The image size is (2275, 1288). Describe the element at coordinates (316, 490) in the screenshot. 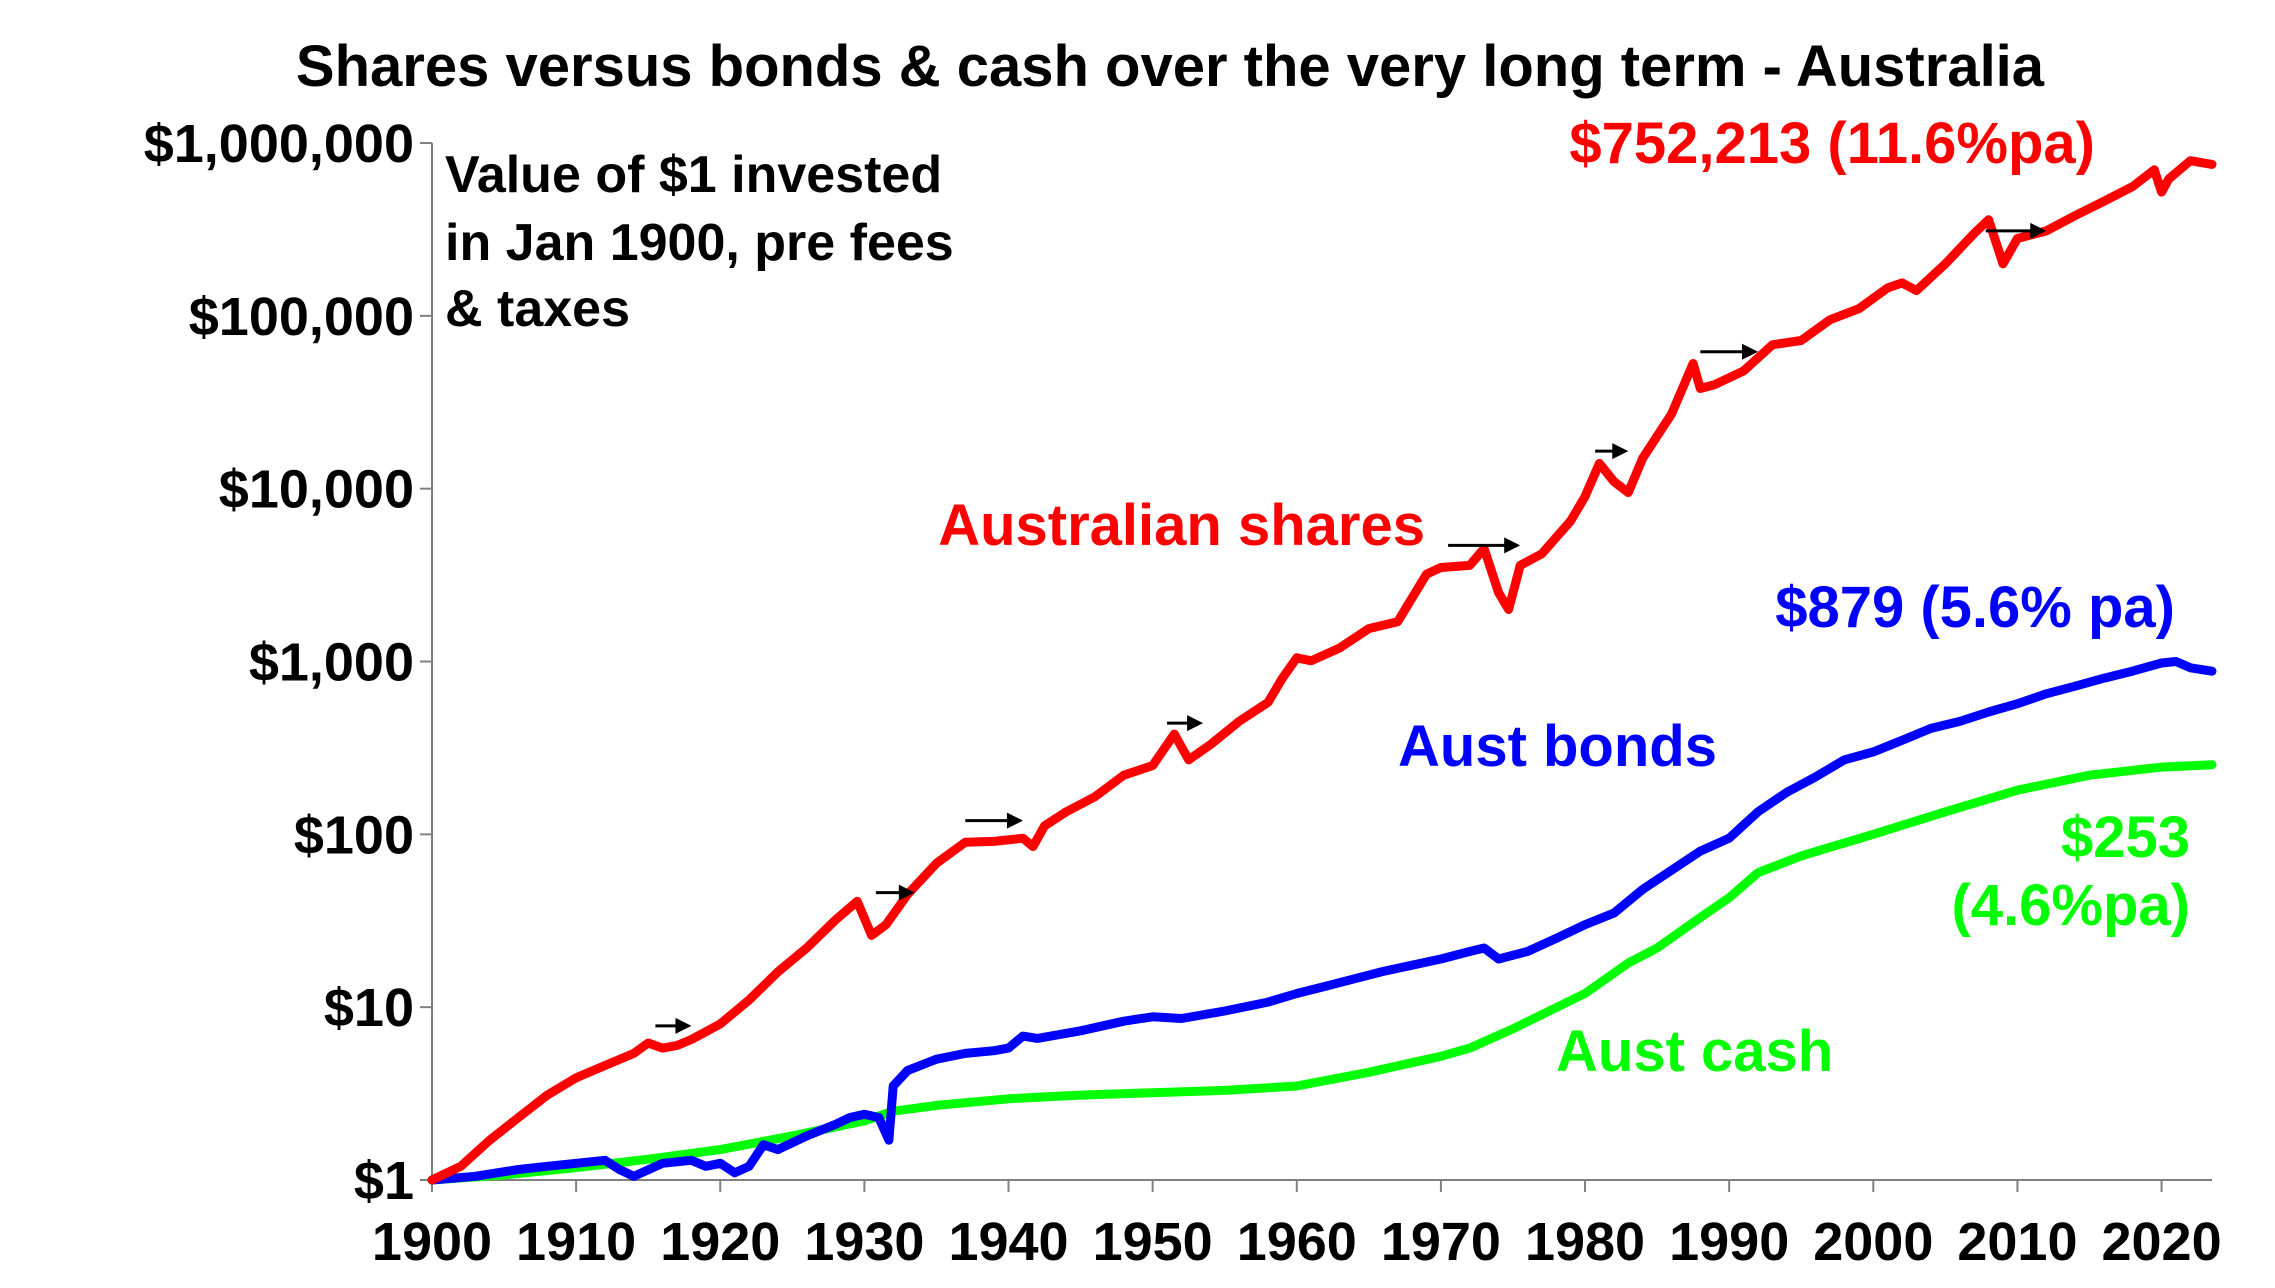

I see `y-tick-label: $10,000` at that location.